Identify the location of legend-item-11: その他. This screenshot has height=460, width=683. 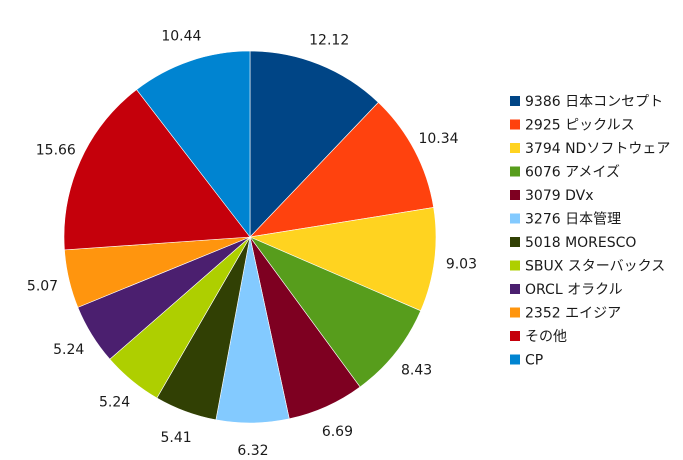
(538, 337).